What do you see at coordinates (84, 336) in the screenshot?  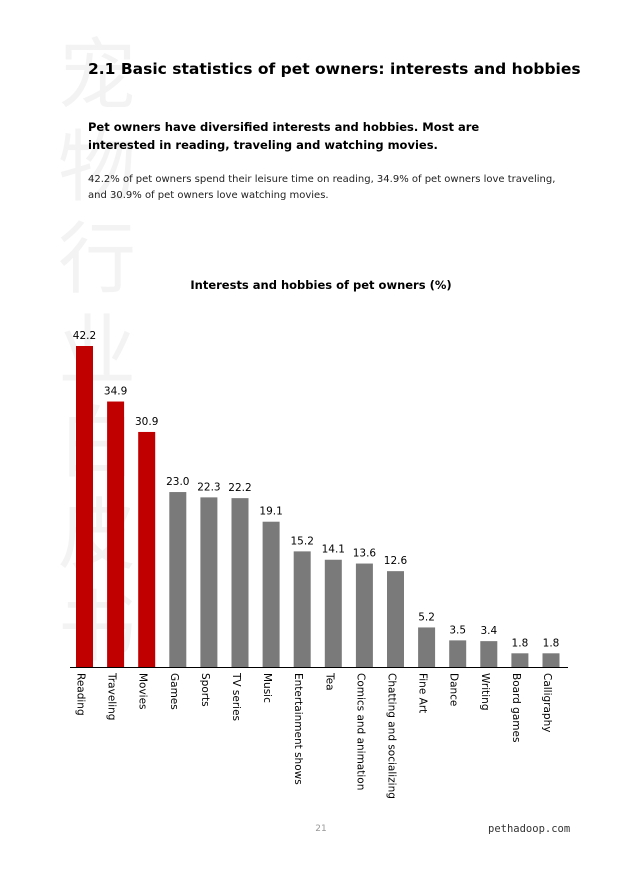 I see `bar-value-label: 42.2` at bounding box center [84, 336].